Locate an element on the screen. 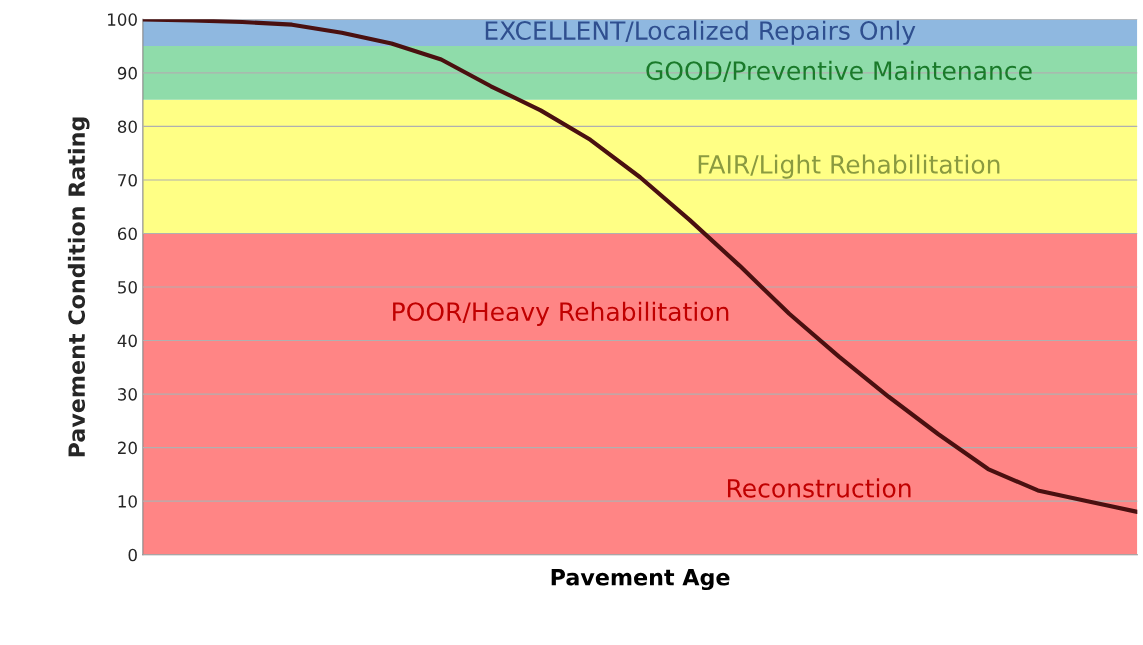 The height and width of the screenshot is (645, 1143). band-label: EXCELLENT/Localized Repairs Only is located at coordinates (700, 32).